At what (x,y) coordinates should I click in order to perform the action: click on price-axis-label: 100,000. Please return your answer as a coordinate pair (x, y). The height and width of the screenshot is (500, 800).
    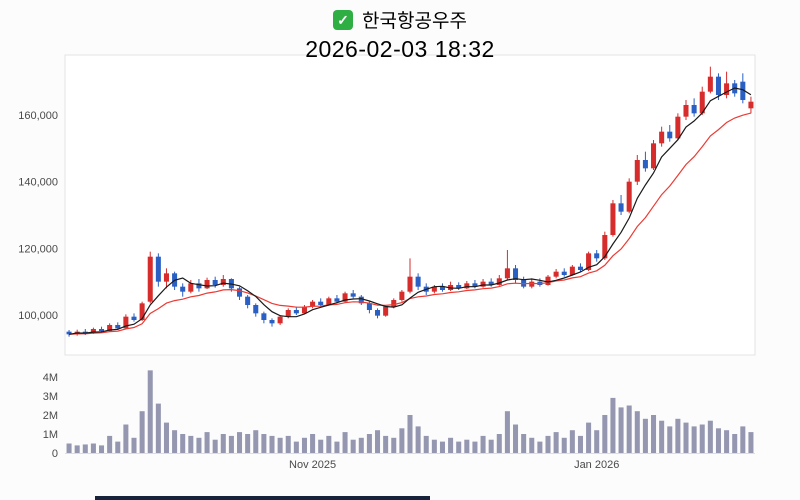
    Looking at the image, I should click on (38, 316).